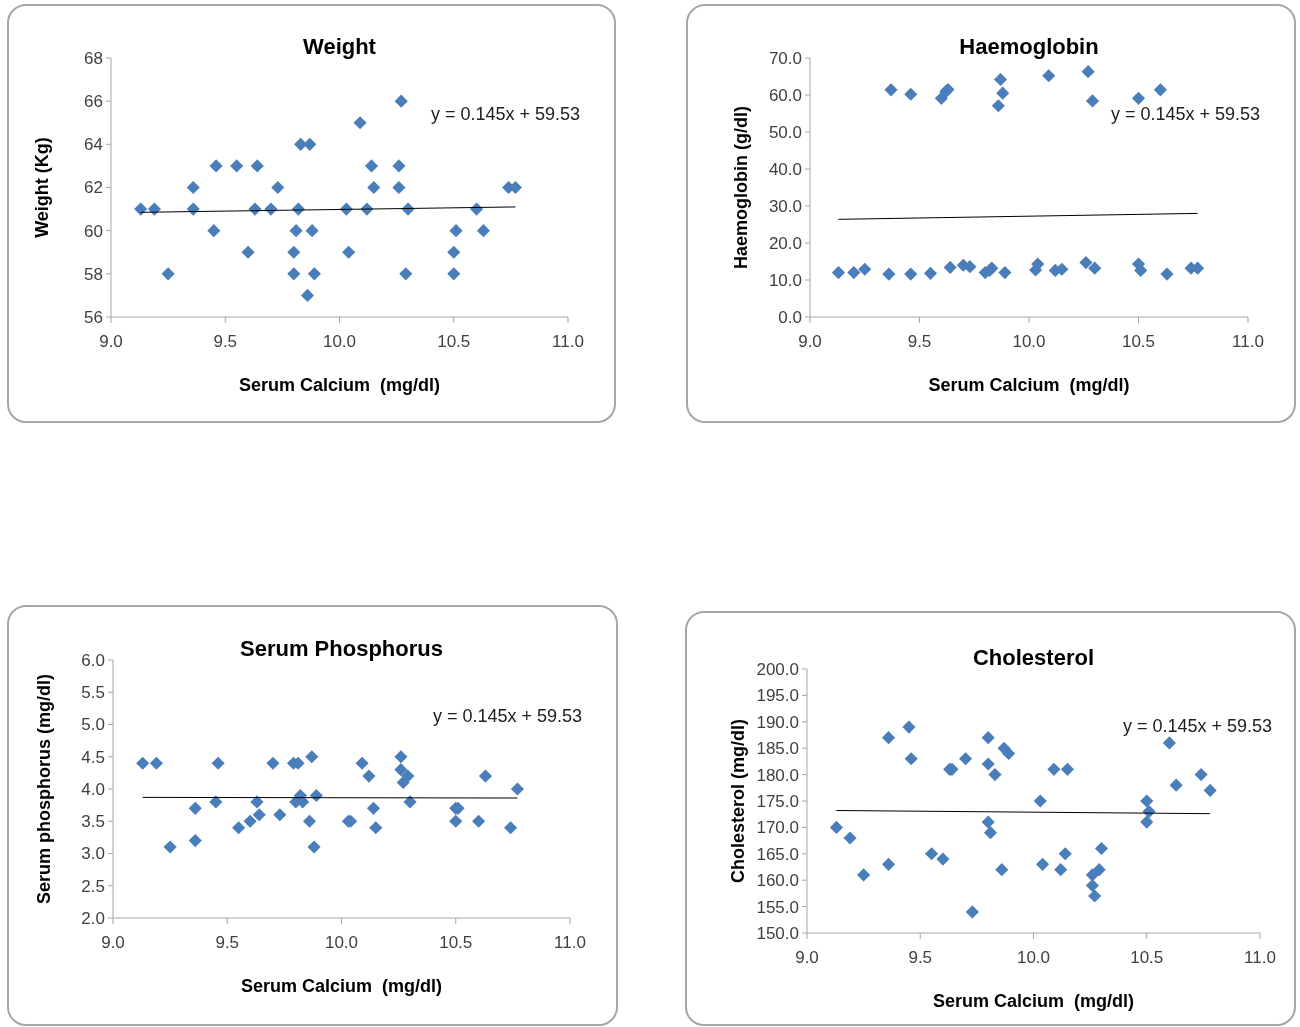 Image resolution: width=1300 pixels, height=1027 pixels. What do you see at coordinates (738, 801) in the screenshot?
I see `y-axis-title: Cholesterol (mg/dl)` at bounding box center [738, 801].